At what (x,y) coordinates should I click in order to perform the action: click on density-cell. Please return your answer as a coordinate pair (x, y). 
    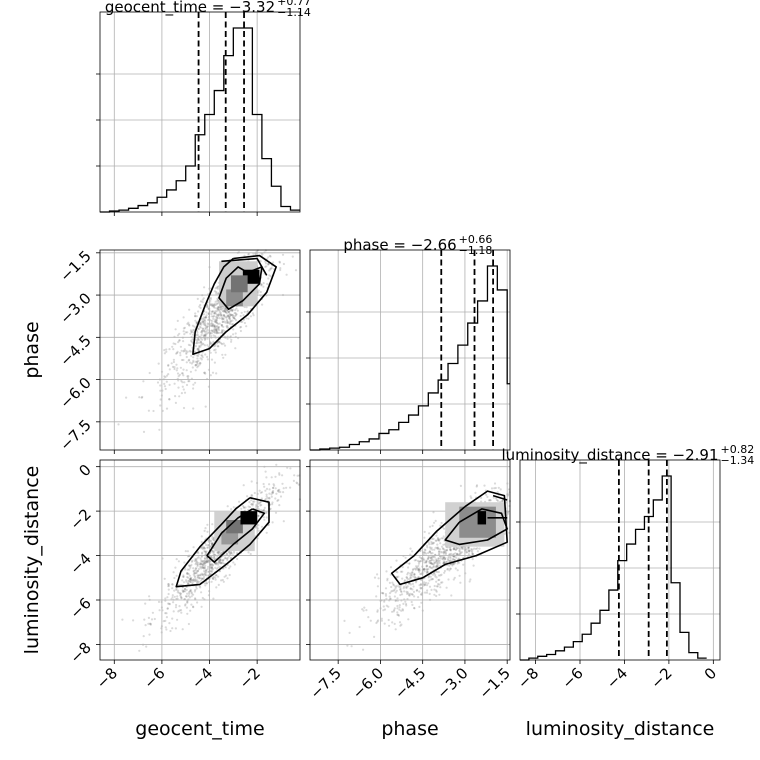
    Looking at the image, I should click on (230, 538).